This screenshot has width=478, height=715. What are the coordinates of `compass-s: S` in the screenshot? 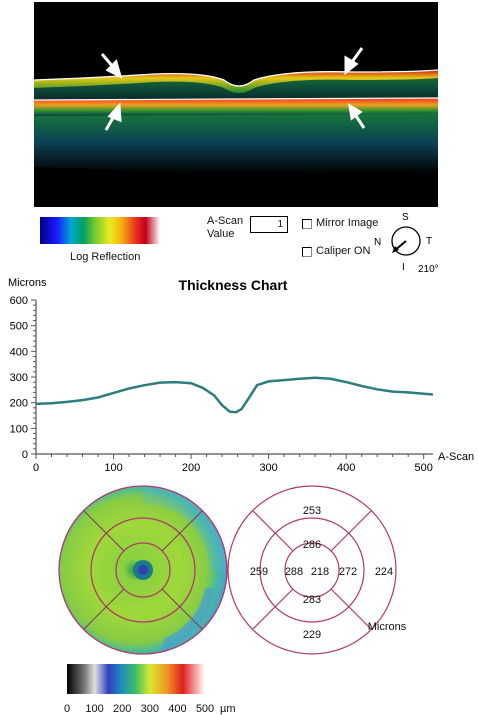 It's located at (405, 217).